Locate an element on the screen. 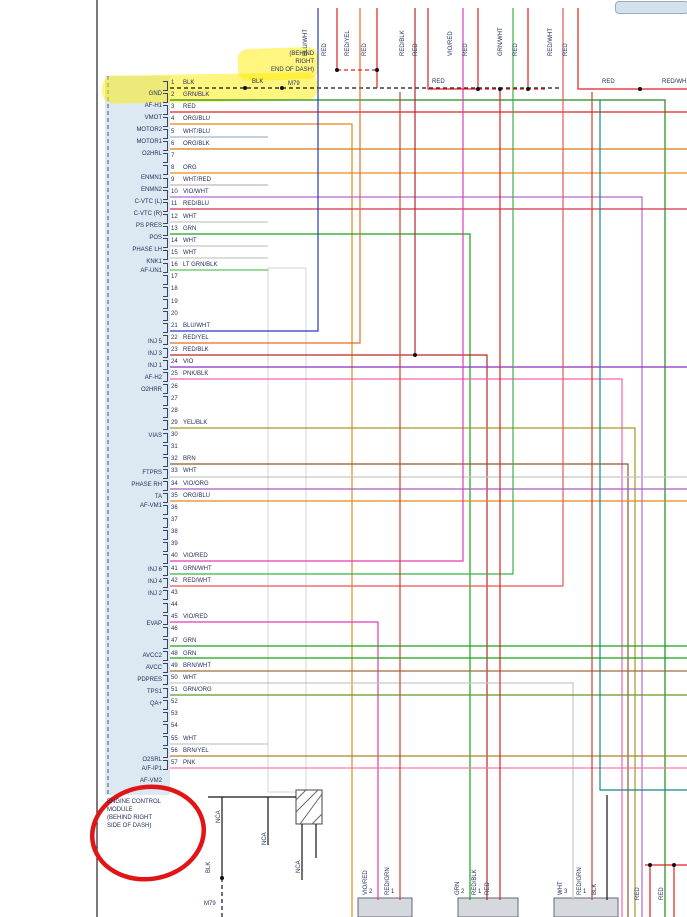 The height and width of the screenshot is (917, 687). wire-red-yel is located at coordinates (265, 176).